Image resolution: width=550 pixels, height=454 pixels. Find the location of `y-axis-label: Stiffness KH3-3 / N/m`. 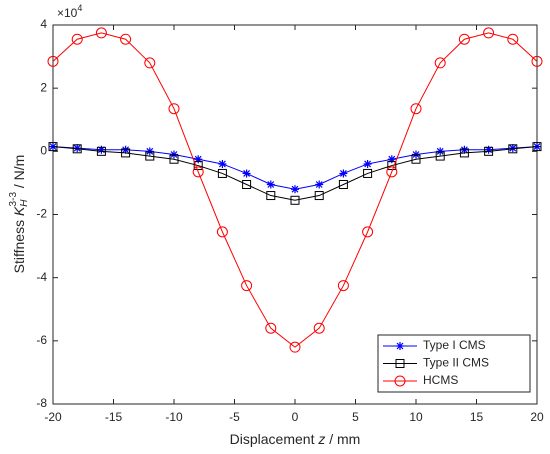

y-axis-label: Stiffness KH3-3 / N/m is located at coordinates (19, 214).